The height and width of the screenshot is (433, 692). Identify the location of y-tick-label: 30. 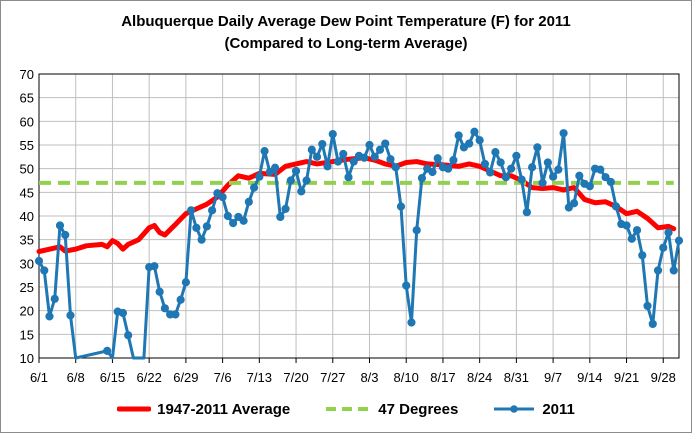
(27, 263).